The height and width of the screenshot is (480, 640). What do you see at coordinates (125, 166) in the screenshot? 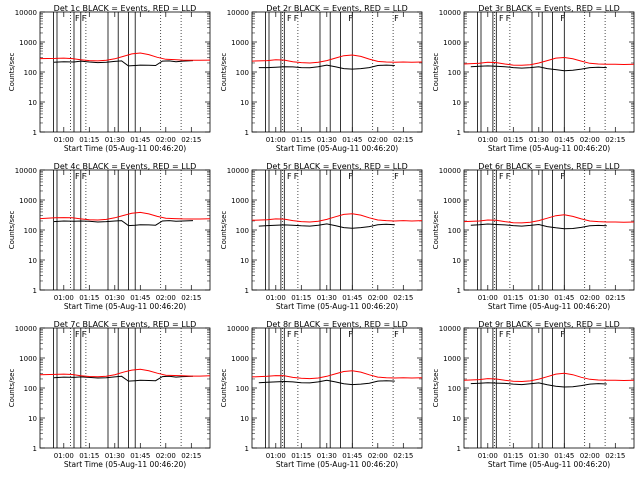
I see `panel-title: Det 4c BLACK = Events, RED = LLD` at bounding box center [125, 166].